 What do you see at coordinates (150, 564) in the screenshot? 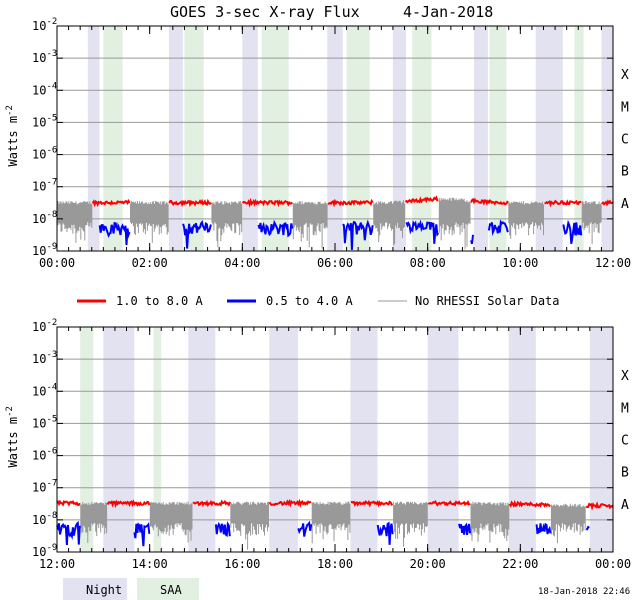
I see `x-tick-label: 14:00` at bounding box center [150, 564].